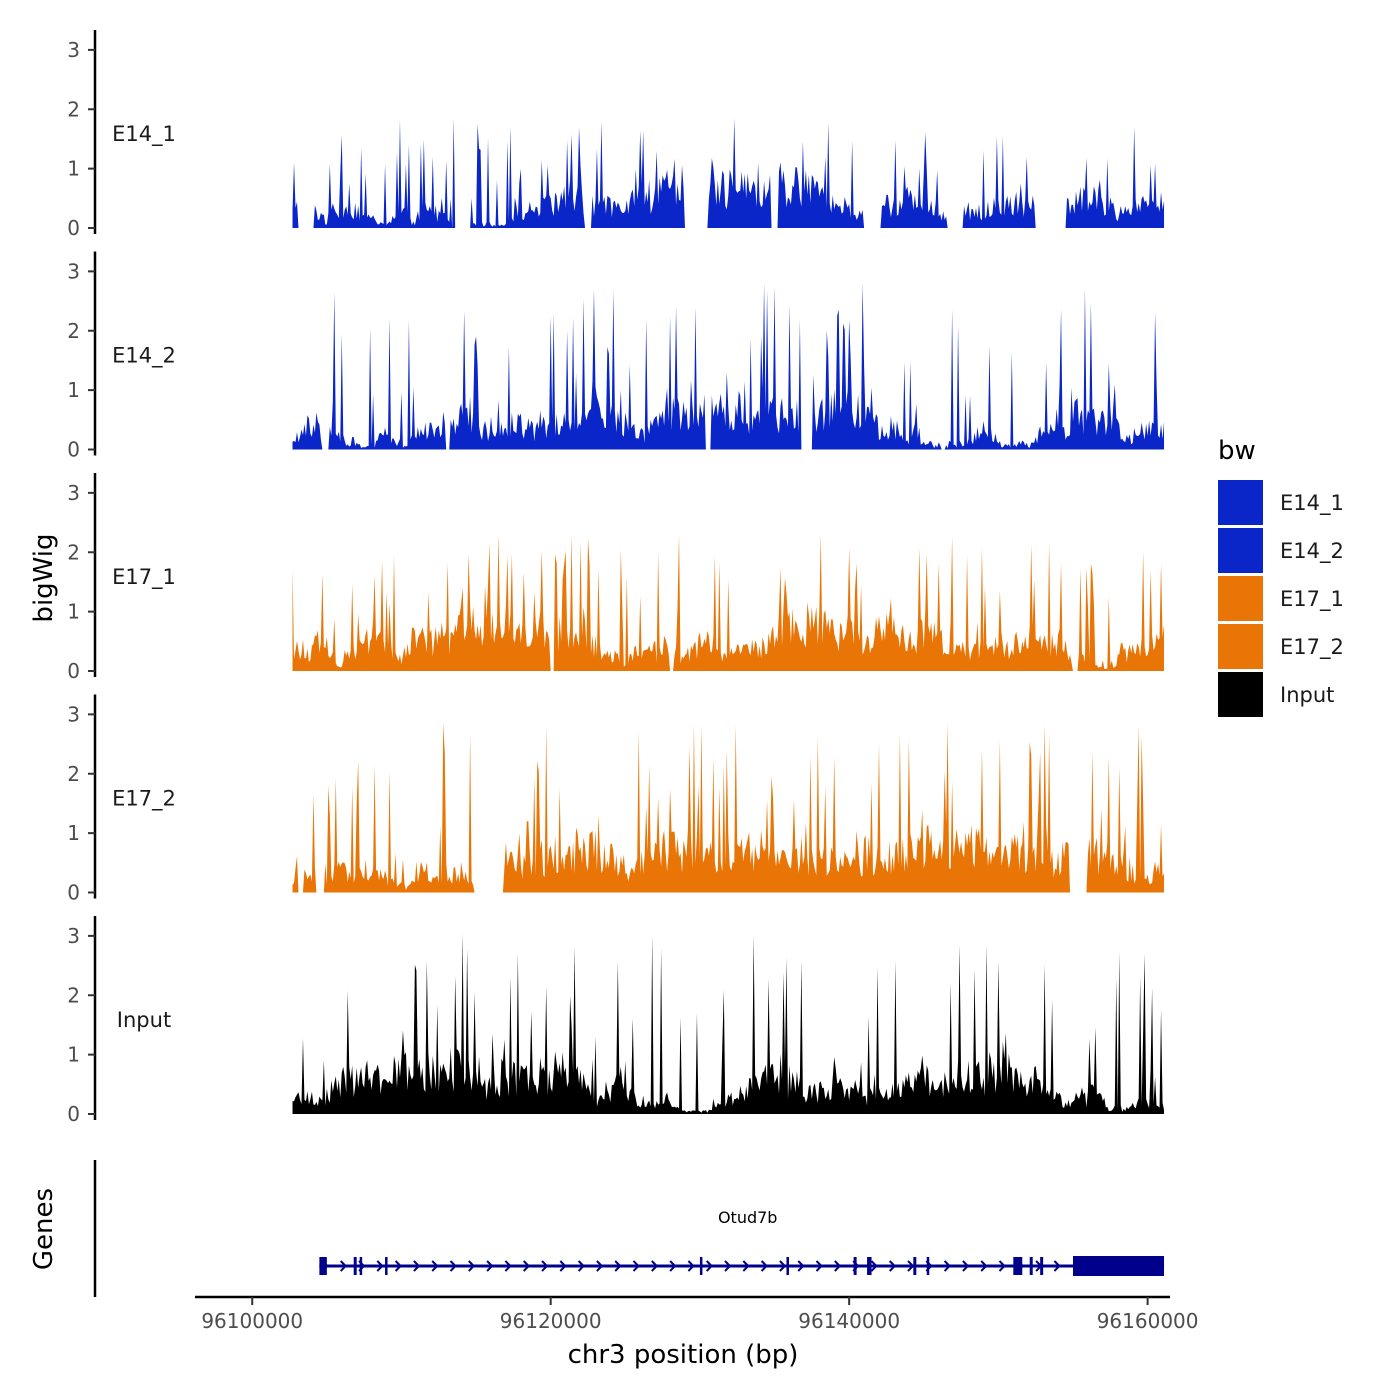 The width and height of the screenshot is (1400, 1400). I want to click on legend-title: bw, so click(1237, 451).